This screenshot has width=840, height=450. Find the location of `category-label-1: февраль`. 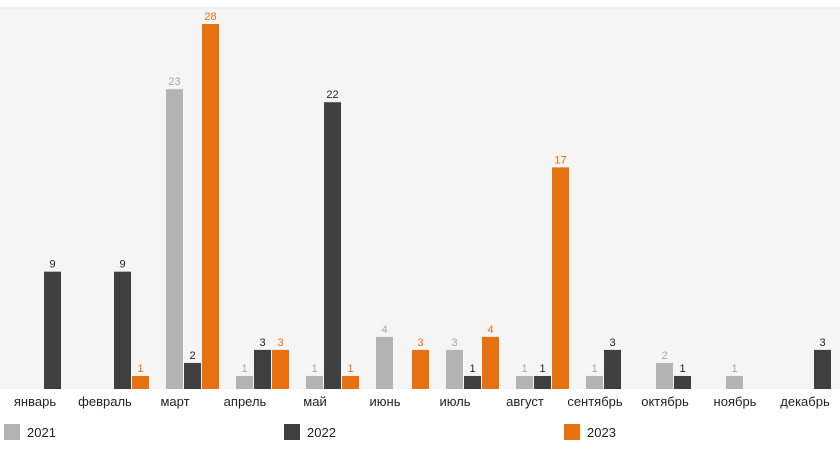

category-label-1: февраль is located at coordinates (105, 401).